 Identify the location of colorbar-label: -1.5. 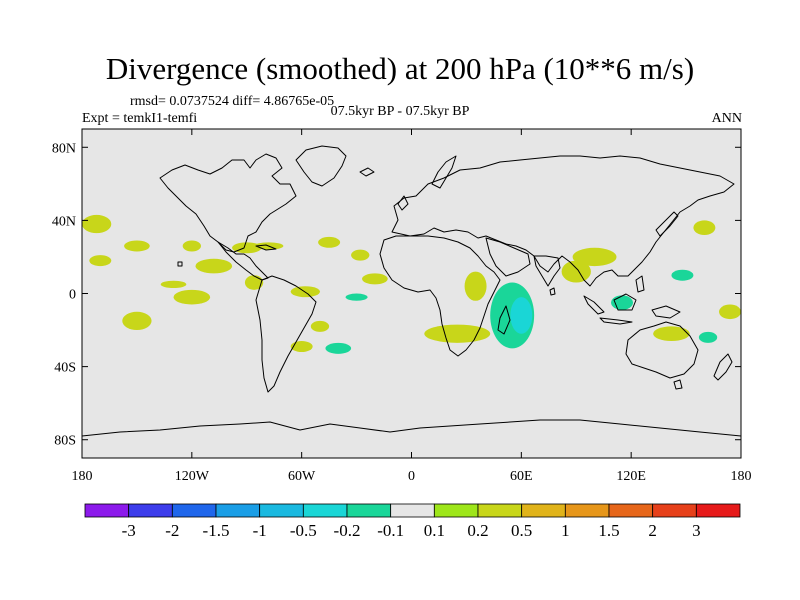
(216, 530).